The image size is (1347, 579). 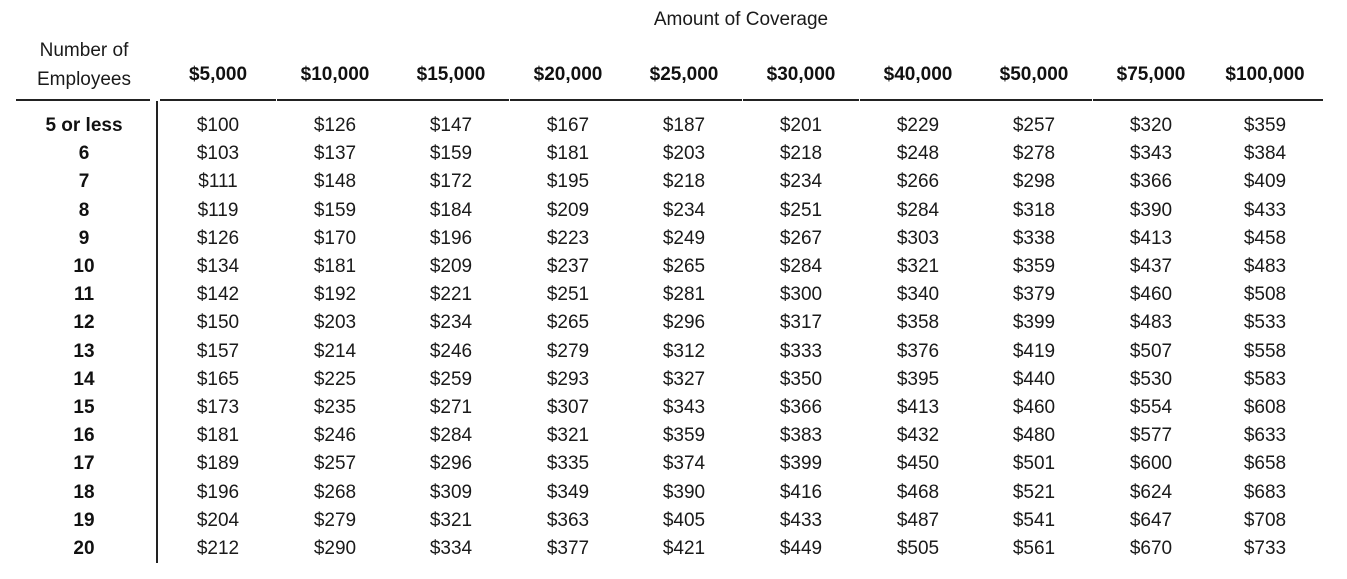 What do you see at coordinates (1265, 492) in the screenshot?
I see `table-cell: $683` at bounding box center [1265, 492].